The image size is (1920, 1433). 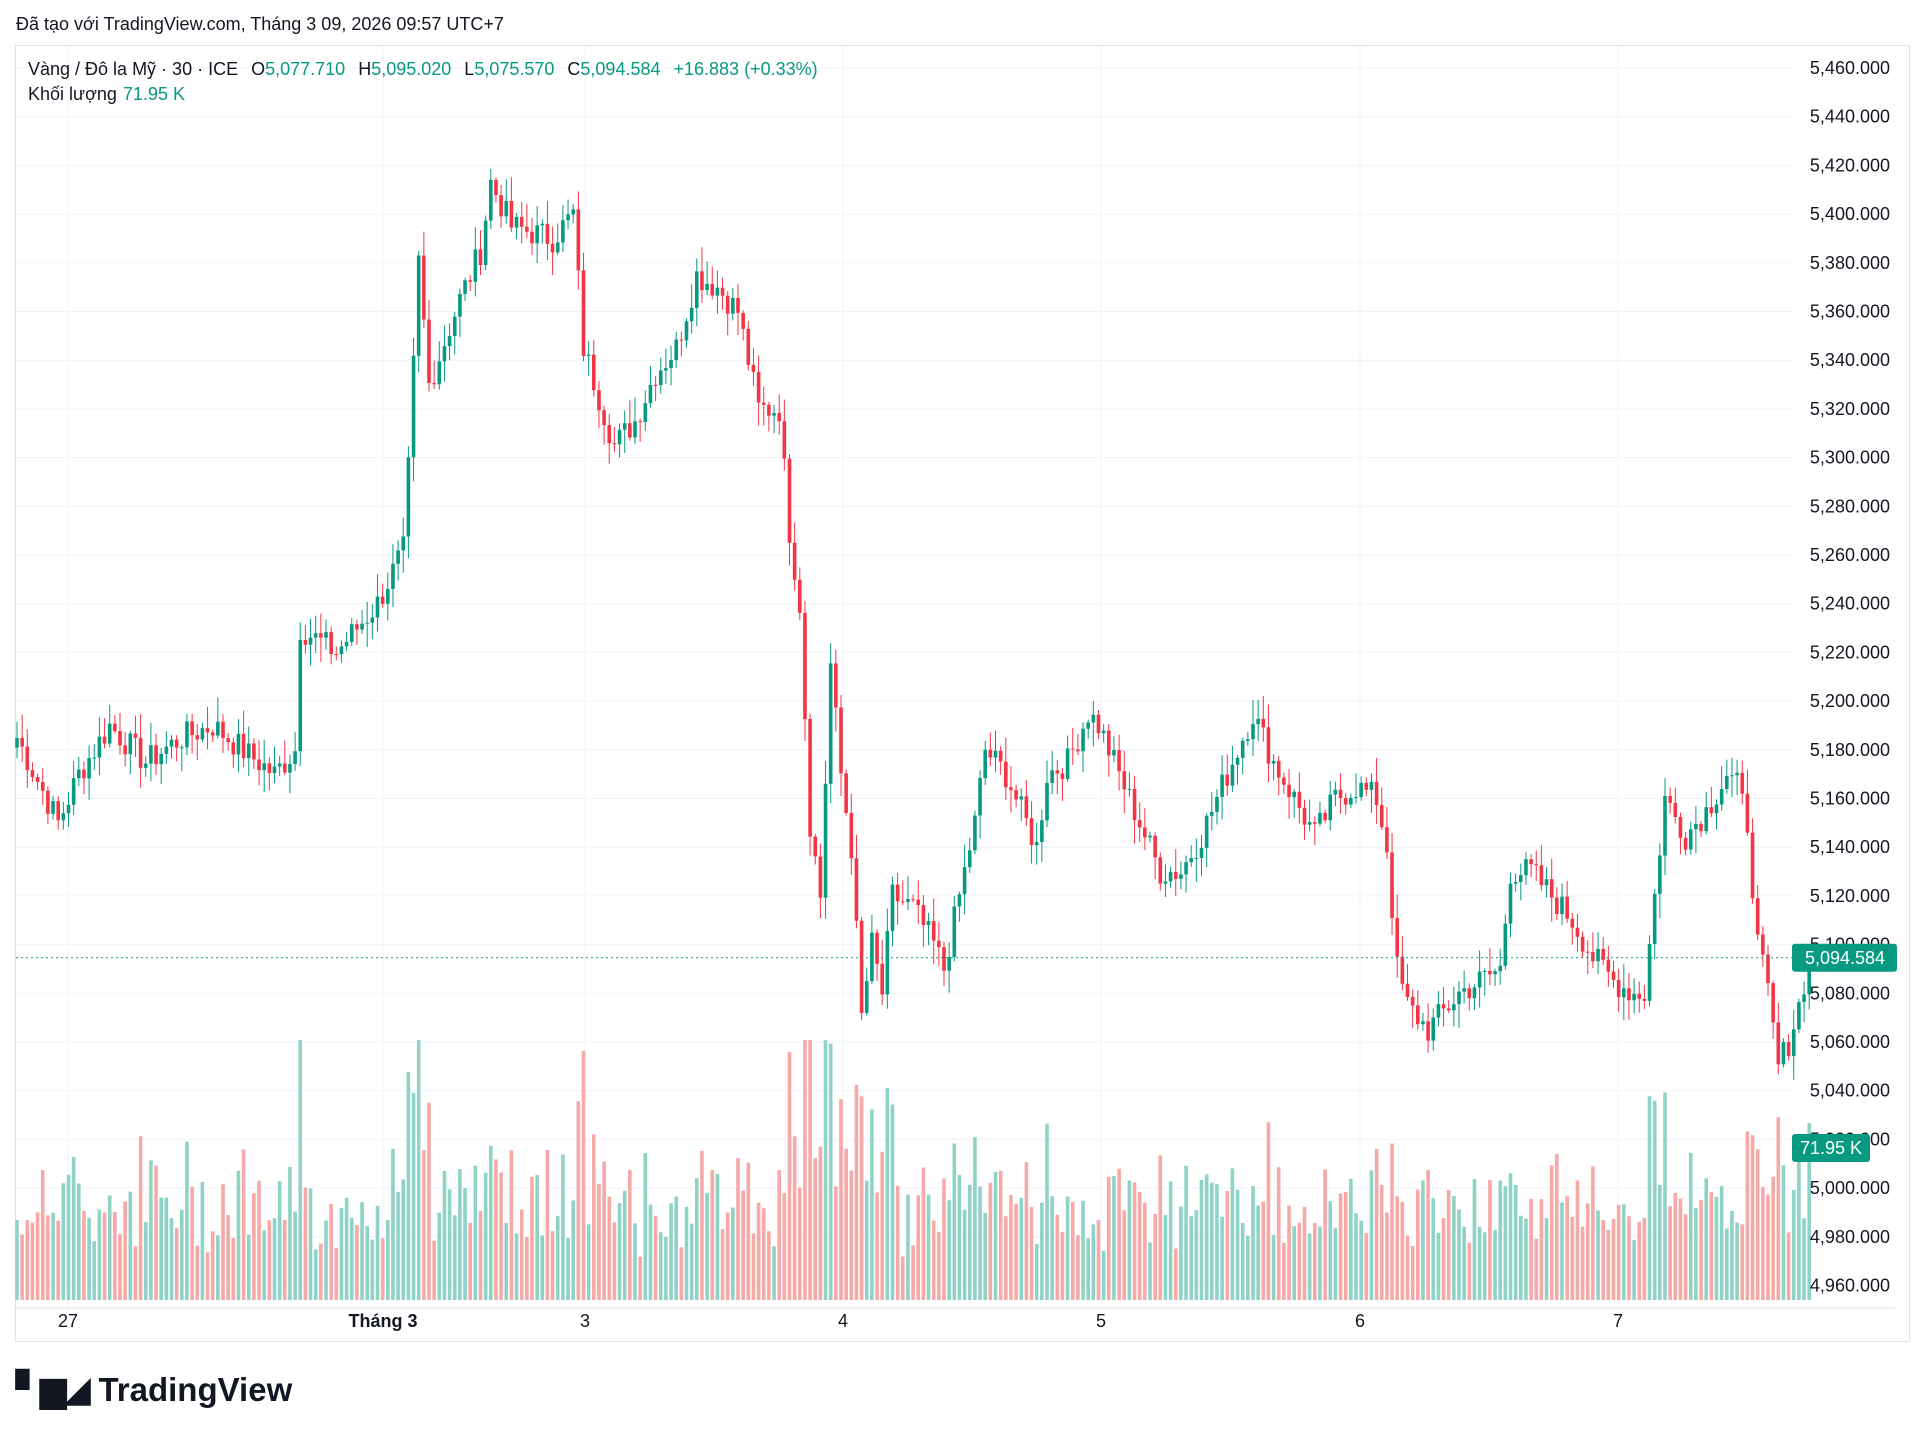 I want to click on volume-legend: Khối lượng 71.95 K, so click(x=106, y=94).